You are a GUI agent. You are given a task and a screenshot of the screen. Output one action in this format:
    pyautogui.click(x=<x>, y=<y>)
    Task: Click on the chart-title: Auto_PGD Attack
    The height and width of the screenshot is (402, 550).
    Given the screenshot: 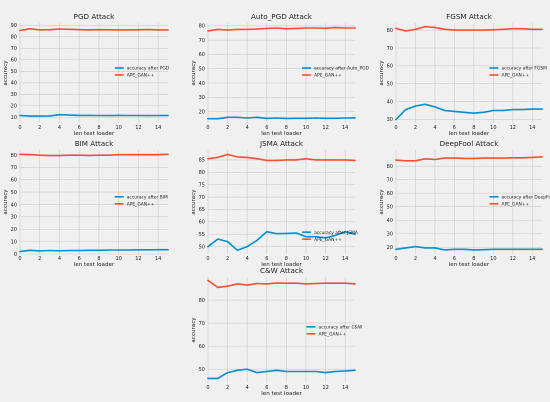 What is the action you would take?
    pyautogui.click(x=282, y=16)
    